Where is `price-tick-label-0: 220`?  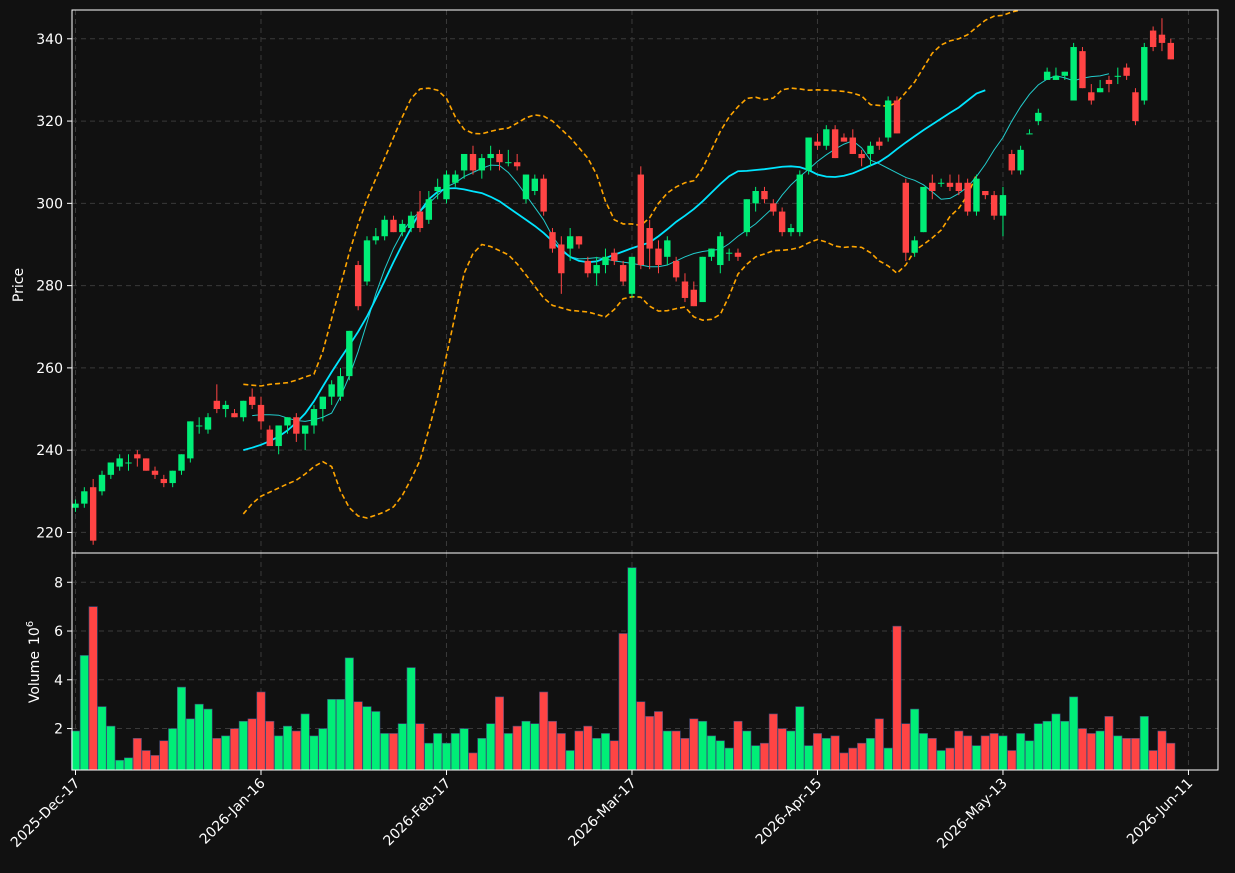
price-tick-label-0: 220 is located at coordinates (49, 533).